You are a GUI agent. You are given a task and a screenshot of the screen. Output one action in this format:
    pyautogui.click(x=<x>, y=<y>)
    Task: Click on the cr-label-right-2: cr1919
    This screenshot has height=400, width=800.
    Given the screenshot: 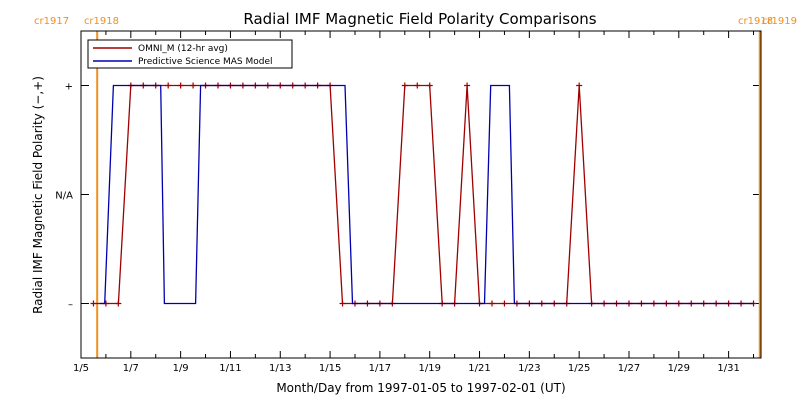 What is the action you would take?
    pyautogui.click(x=779, y=21)
    